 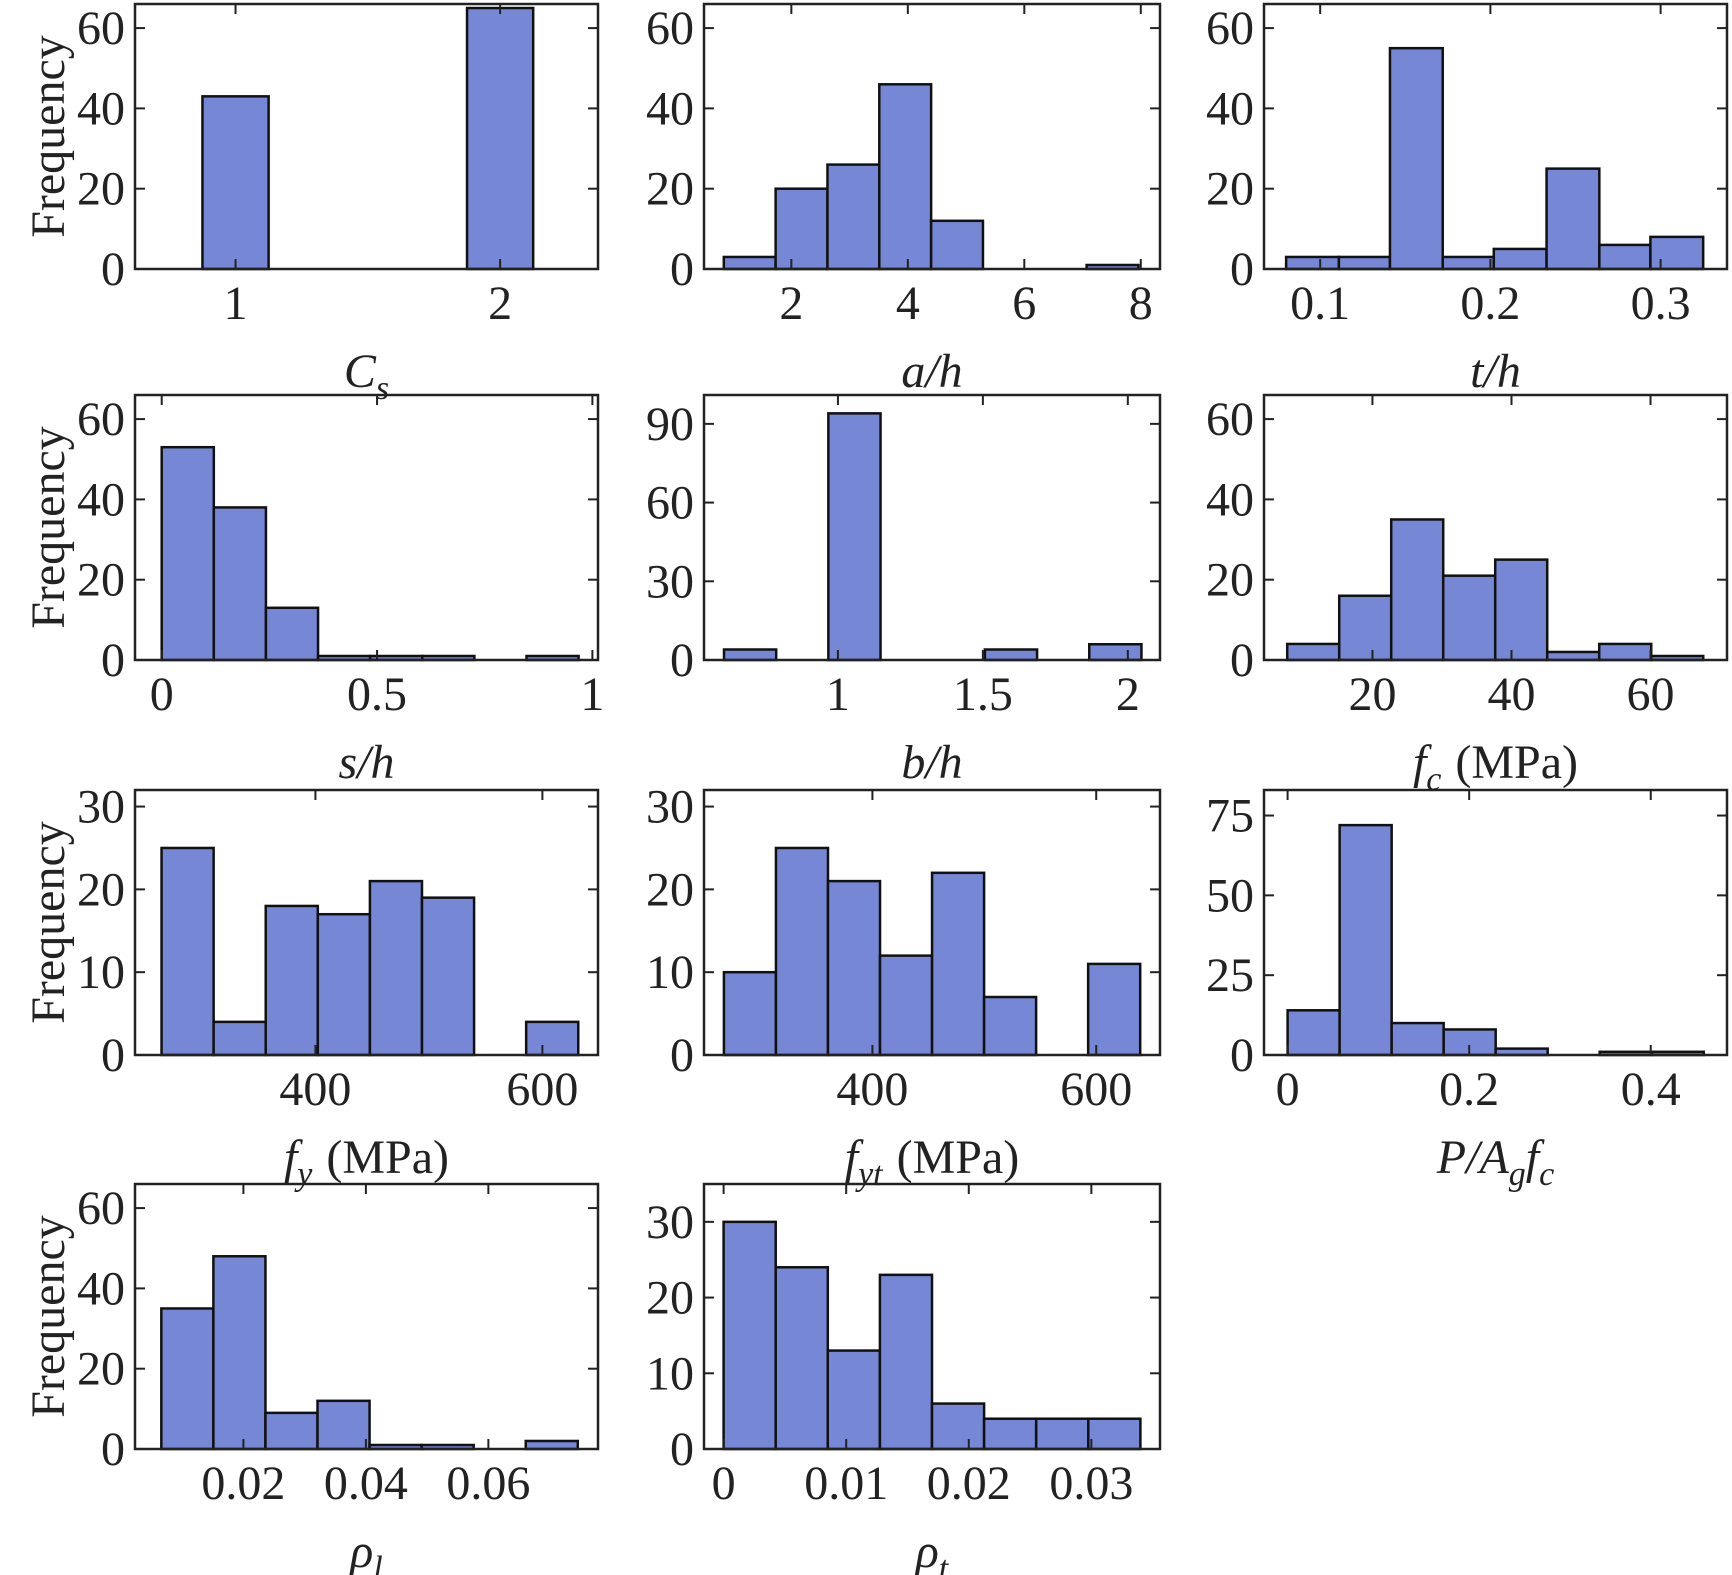 What do you see at coordinates (944, 1562) in the screenshot?
I see `x-axis-label-part: t` at bounding box center [944, 1562].